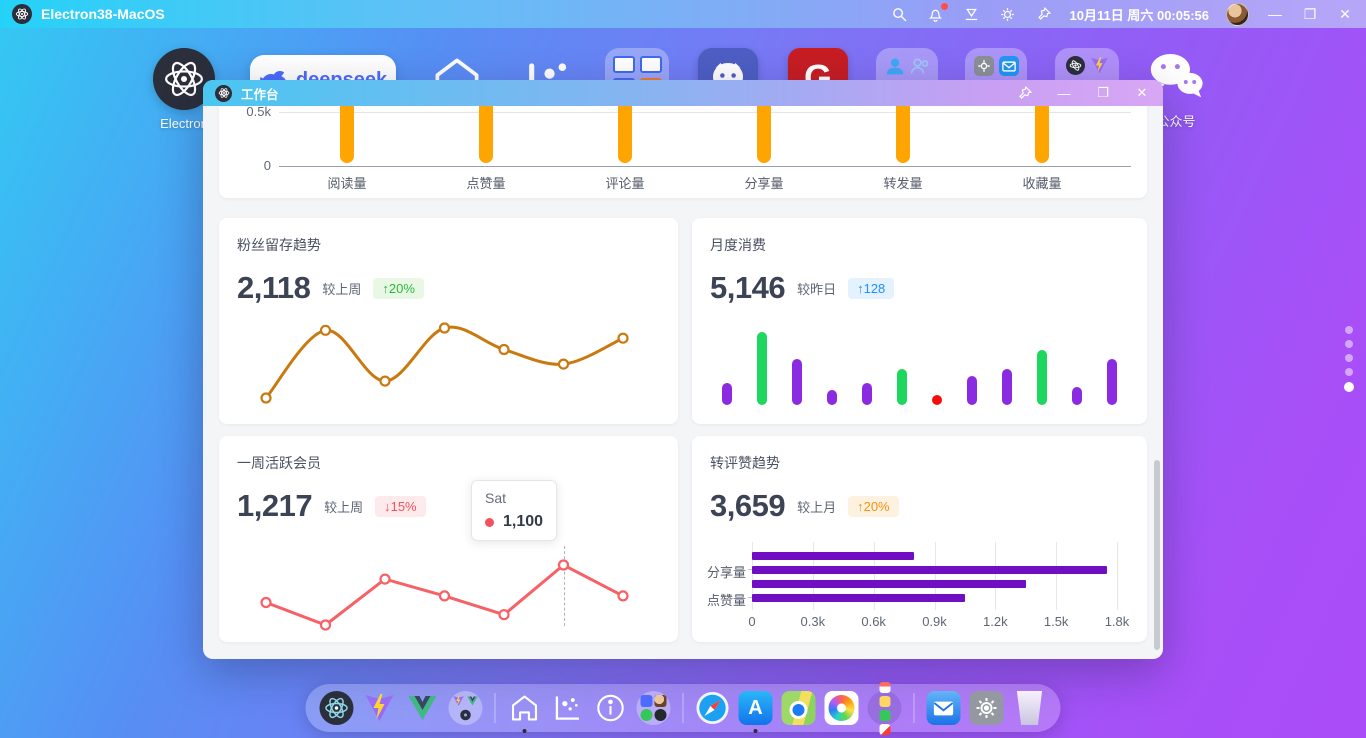 The image size is (1366, 738). What do you see at coordinates (184, 89) in the screenshot?
I see `desktop-icon-electron: Electron` at bounding box center [184, 89].